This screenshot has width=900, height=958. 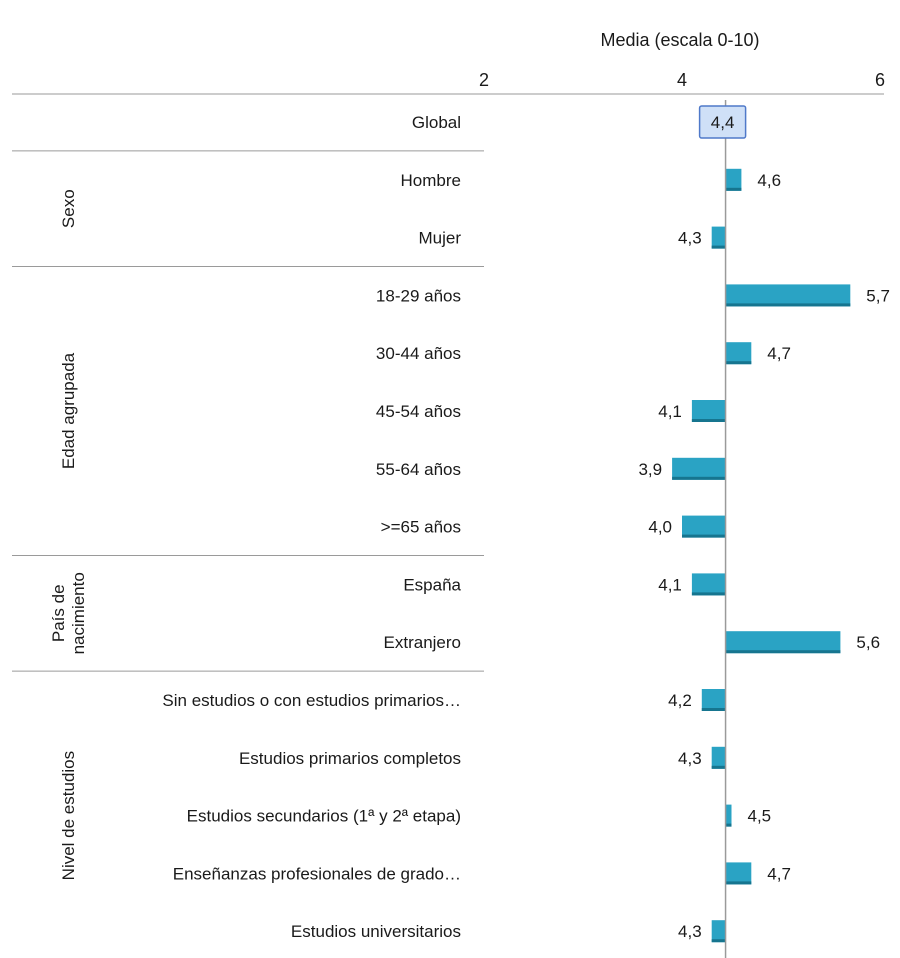 I want to click on category-label: Estudios primarios completos, so click(x=350, y=758).